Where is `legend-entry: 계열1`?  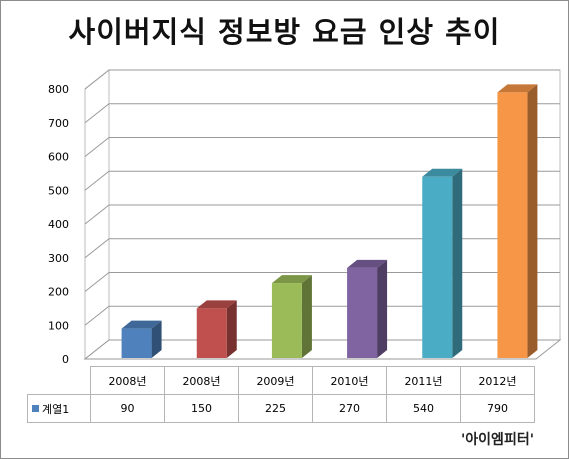
legend-entry: 계열1 is located at coordinates (59, 408).